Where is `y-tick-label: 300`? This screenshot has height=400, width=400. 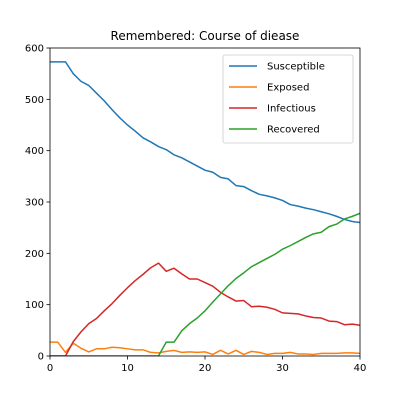 y-tick-label: 300 is located at coordinates (34, 203).